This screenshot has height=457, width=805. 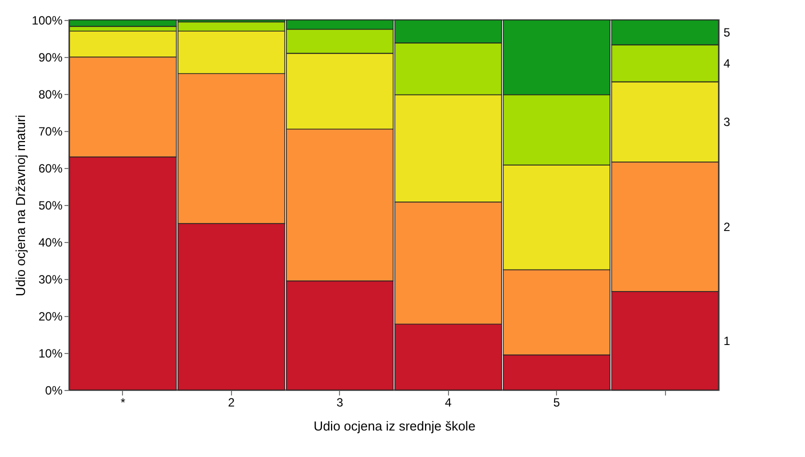 I want to click on y-tick-label: 100%, so click(x=47, y=21).